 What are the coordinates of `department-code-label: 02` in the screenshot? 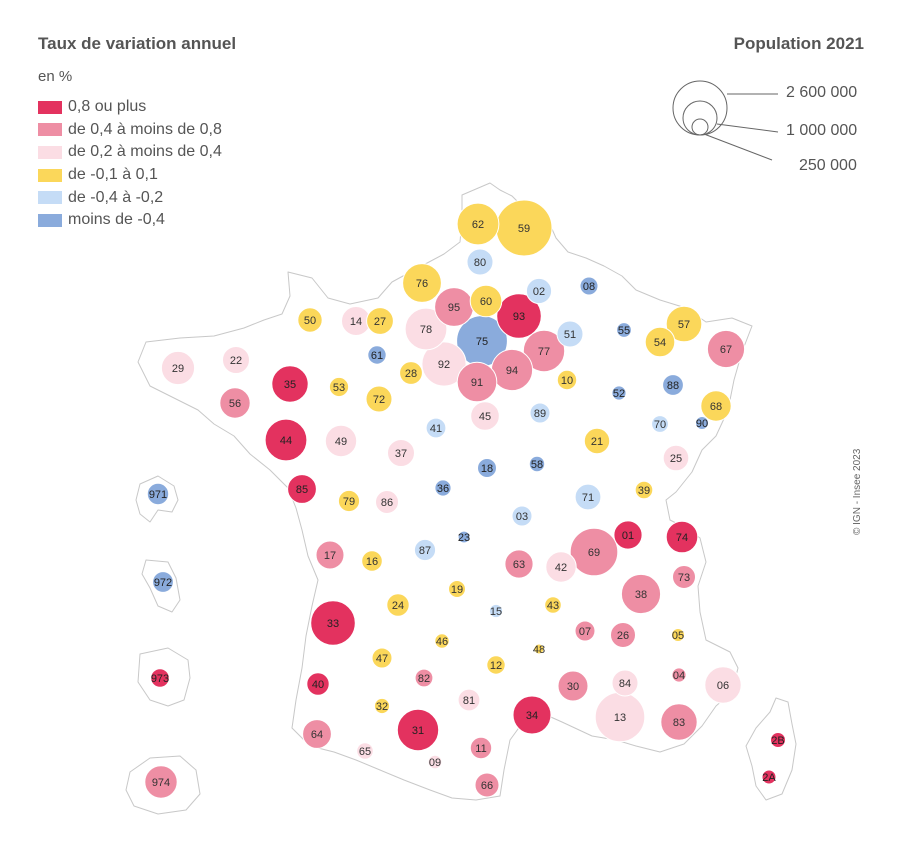 It's located at (539, 292).